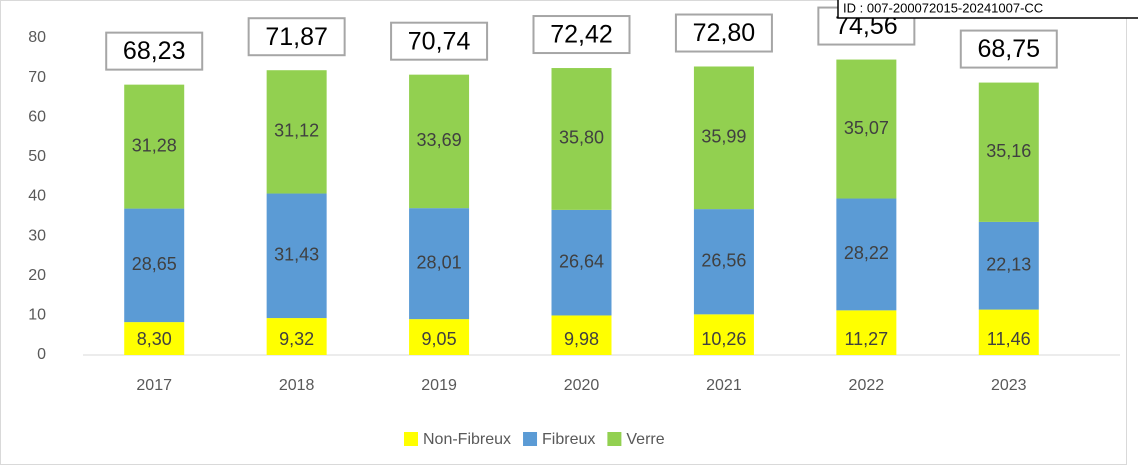 This screenshot has height=472, width=1138. I want to click on y-tick-label: 20, so click(37, 275).